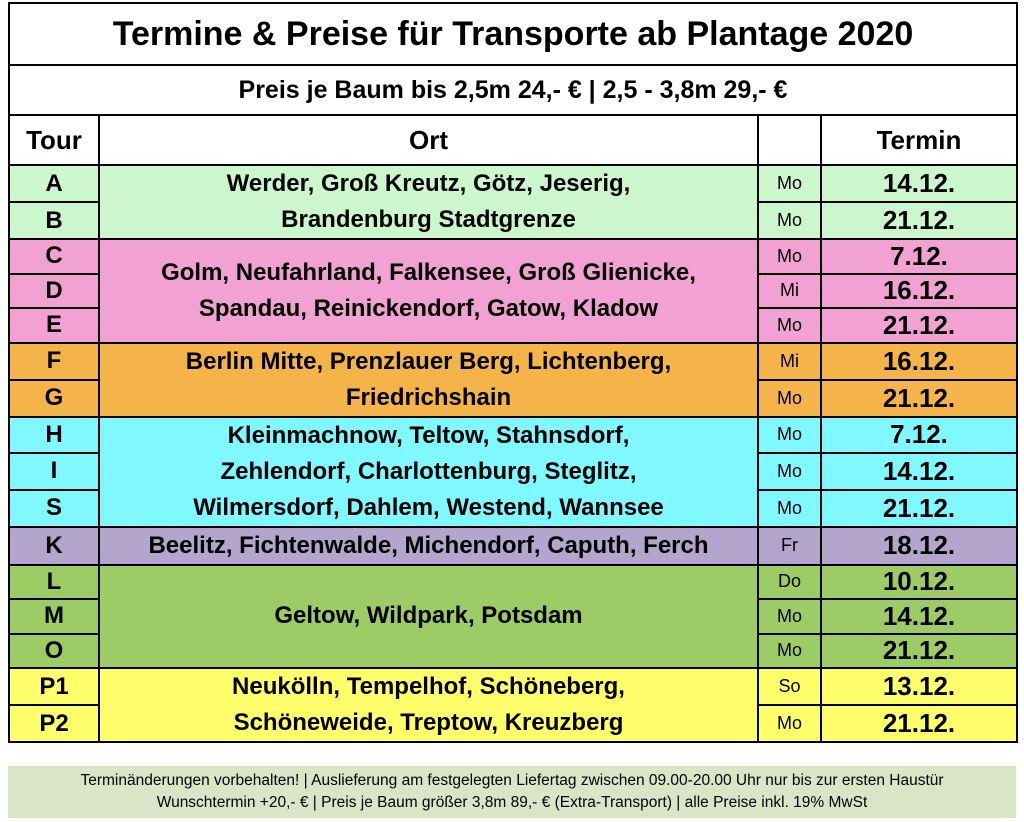  I want to click on ort-line: Kleinmachnow, Teltow, Stahnsdorf,, so click(428, 435).